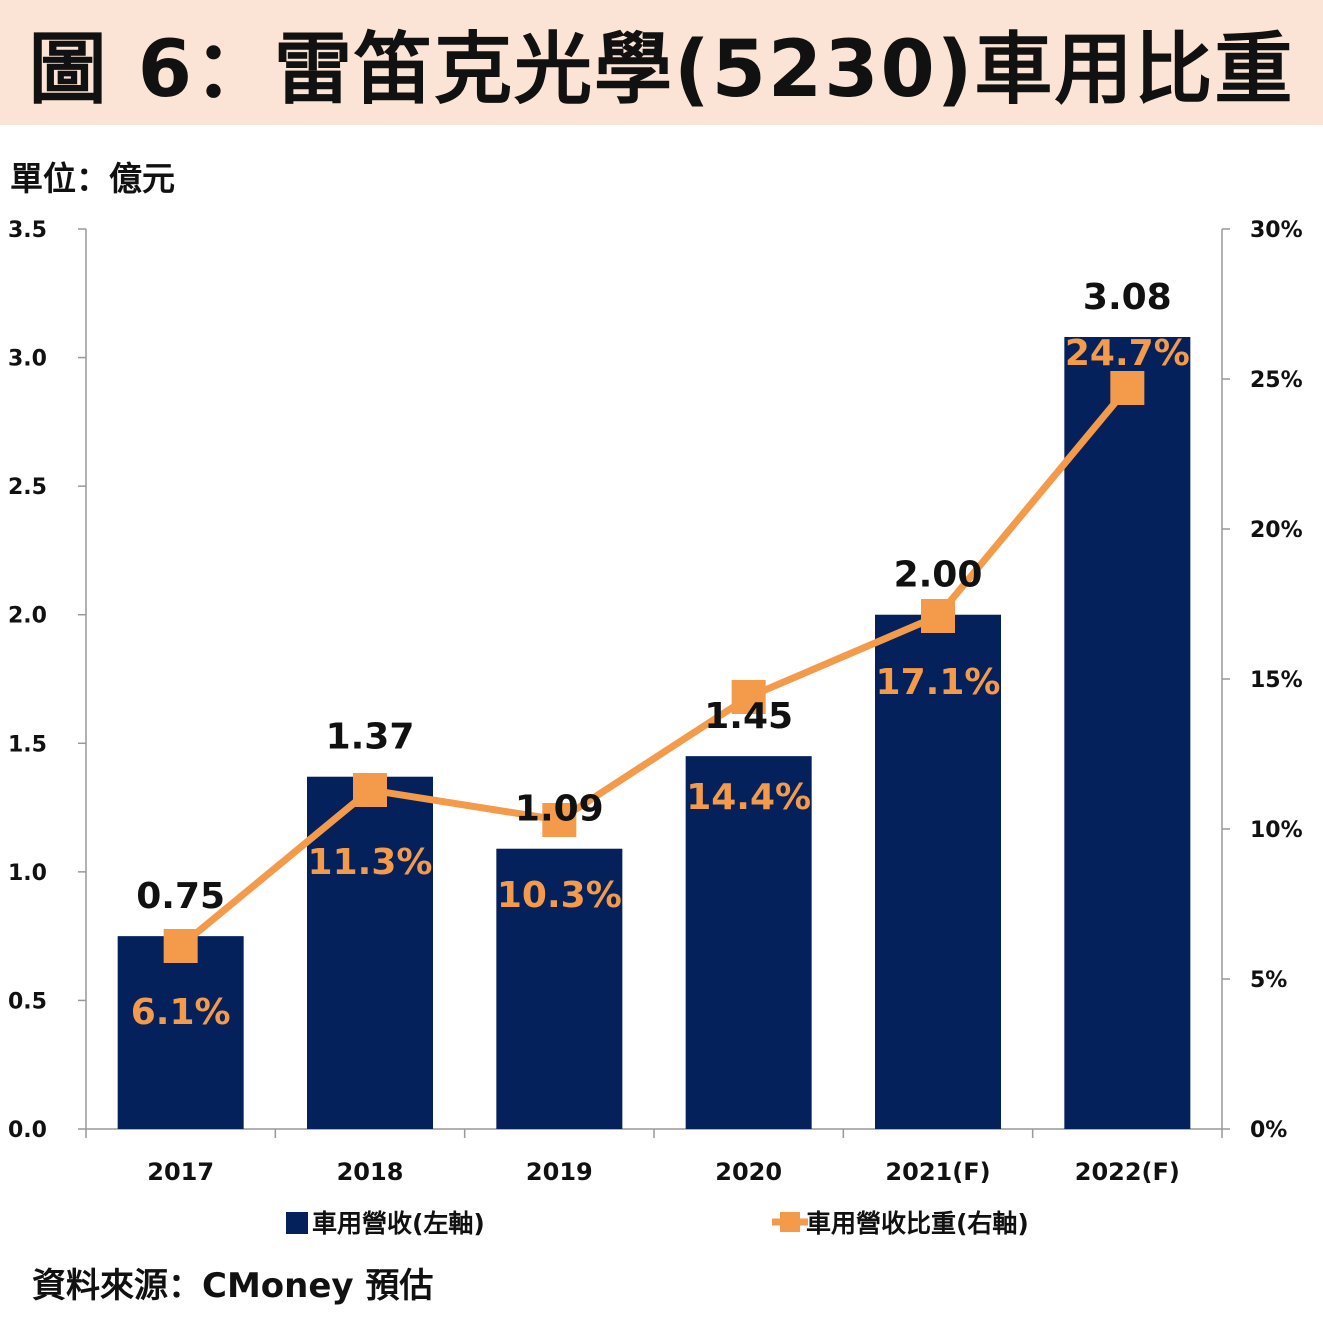  Describe the element at coordinates (233, 1286) in the screenshot. I see `source-label: 資料來源：CMoney 預估` at that location.